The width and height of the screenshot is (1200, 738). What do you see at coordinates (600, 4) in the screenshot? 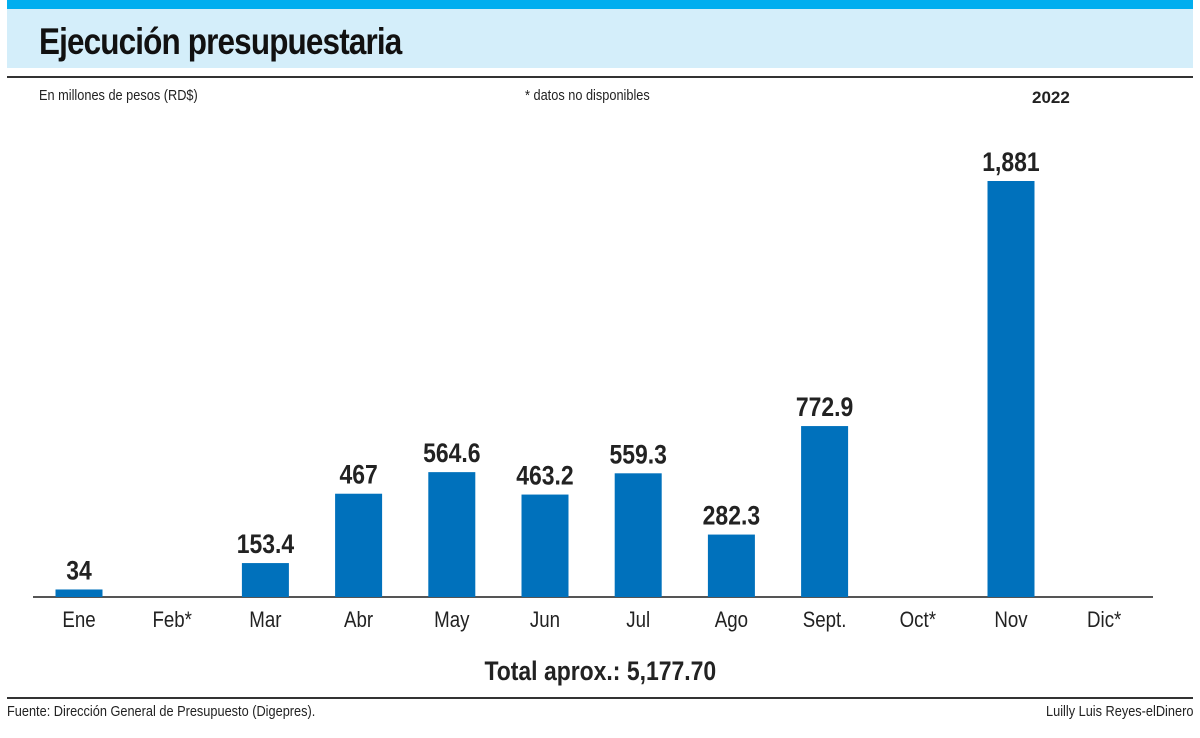
I see `top-accent-stripe` at bounding box center [600, 4].